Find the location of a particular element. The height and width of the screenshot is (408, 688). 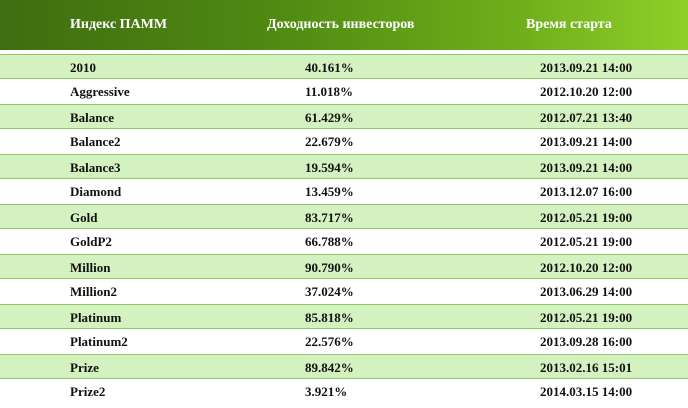

row-index-name: Million2 is located at coordinates (93, 291).